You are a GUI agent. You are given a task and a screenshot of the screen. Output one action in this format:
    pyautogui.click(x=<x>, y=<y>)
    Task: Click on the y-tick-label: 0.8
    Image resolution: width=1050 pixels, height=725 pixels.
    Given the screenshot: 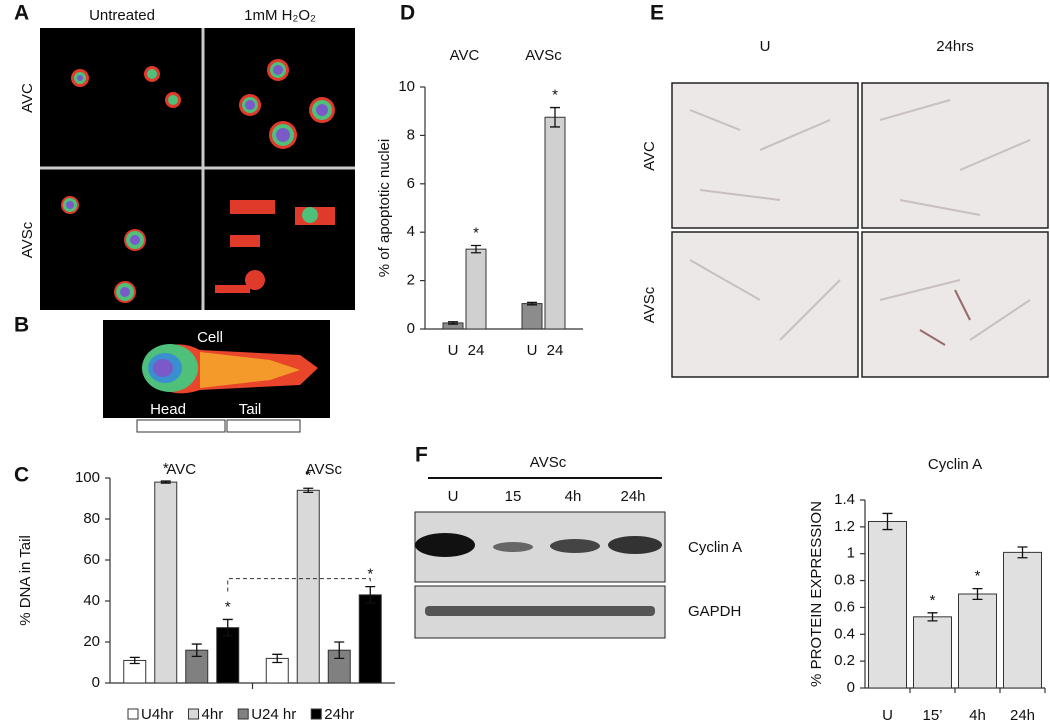 What is the action you would take?
    pyautogui.click(x=844, y=580)
    